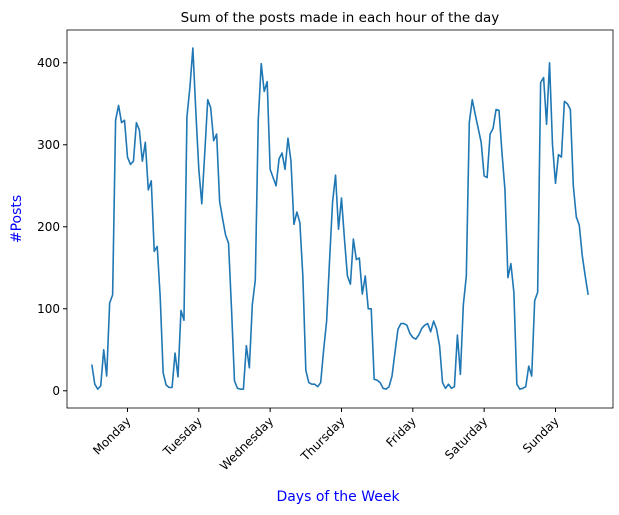 This screenshot has height=515, width=619. Describe the element at coordinates (246, 443) in the screenshot. I see `x-tick-label: Wednesday` at that location.